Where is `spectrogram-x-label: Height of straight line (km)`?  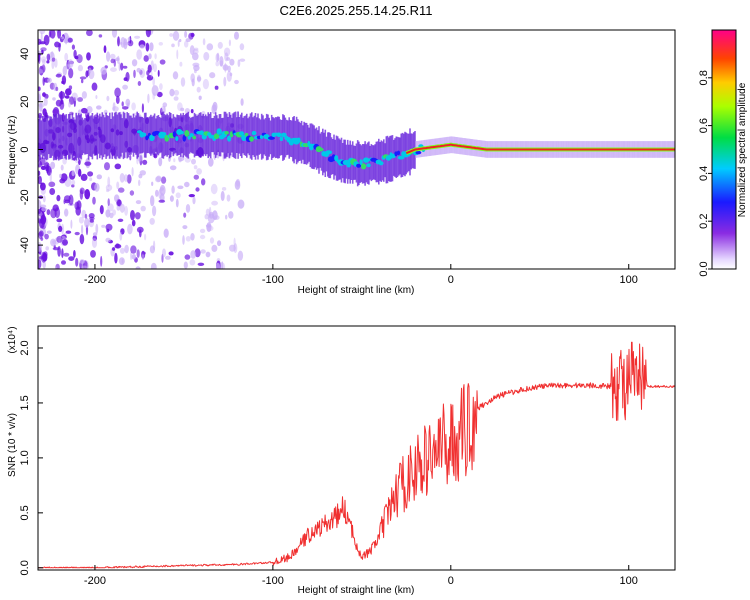 spectrogram-x-label: Height of straight line (km) is located at coordinates (356, 290).